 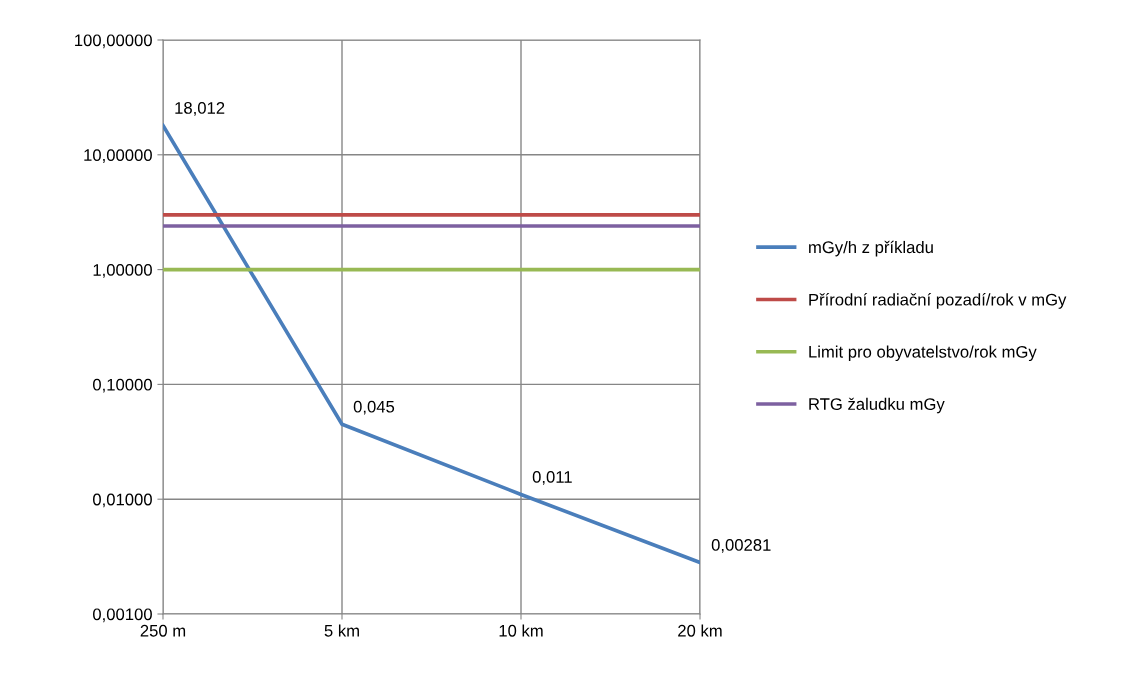 I want to click on y-tick-label: 1,00000, so click(x=122, y=271).